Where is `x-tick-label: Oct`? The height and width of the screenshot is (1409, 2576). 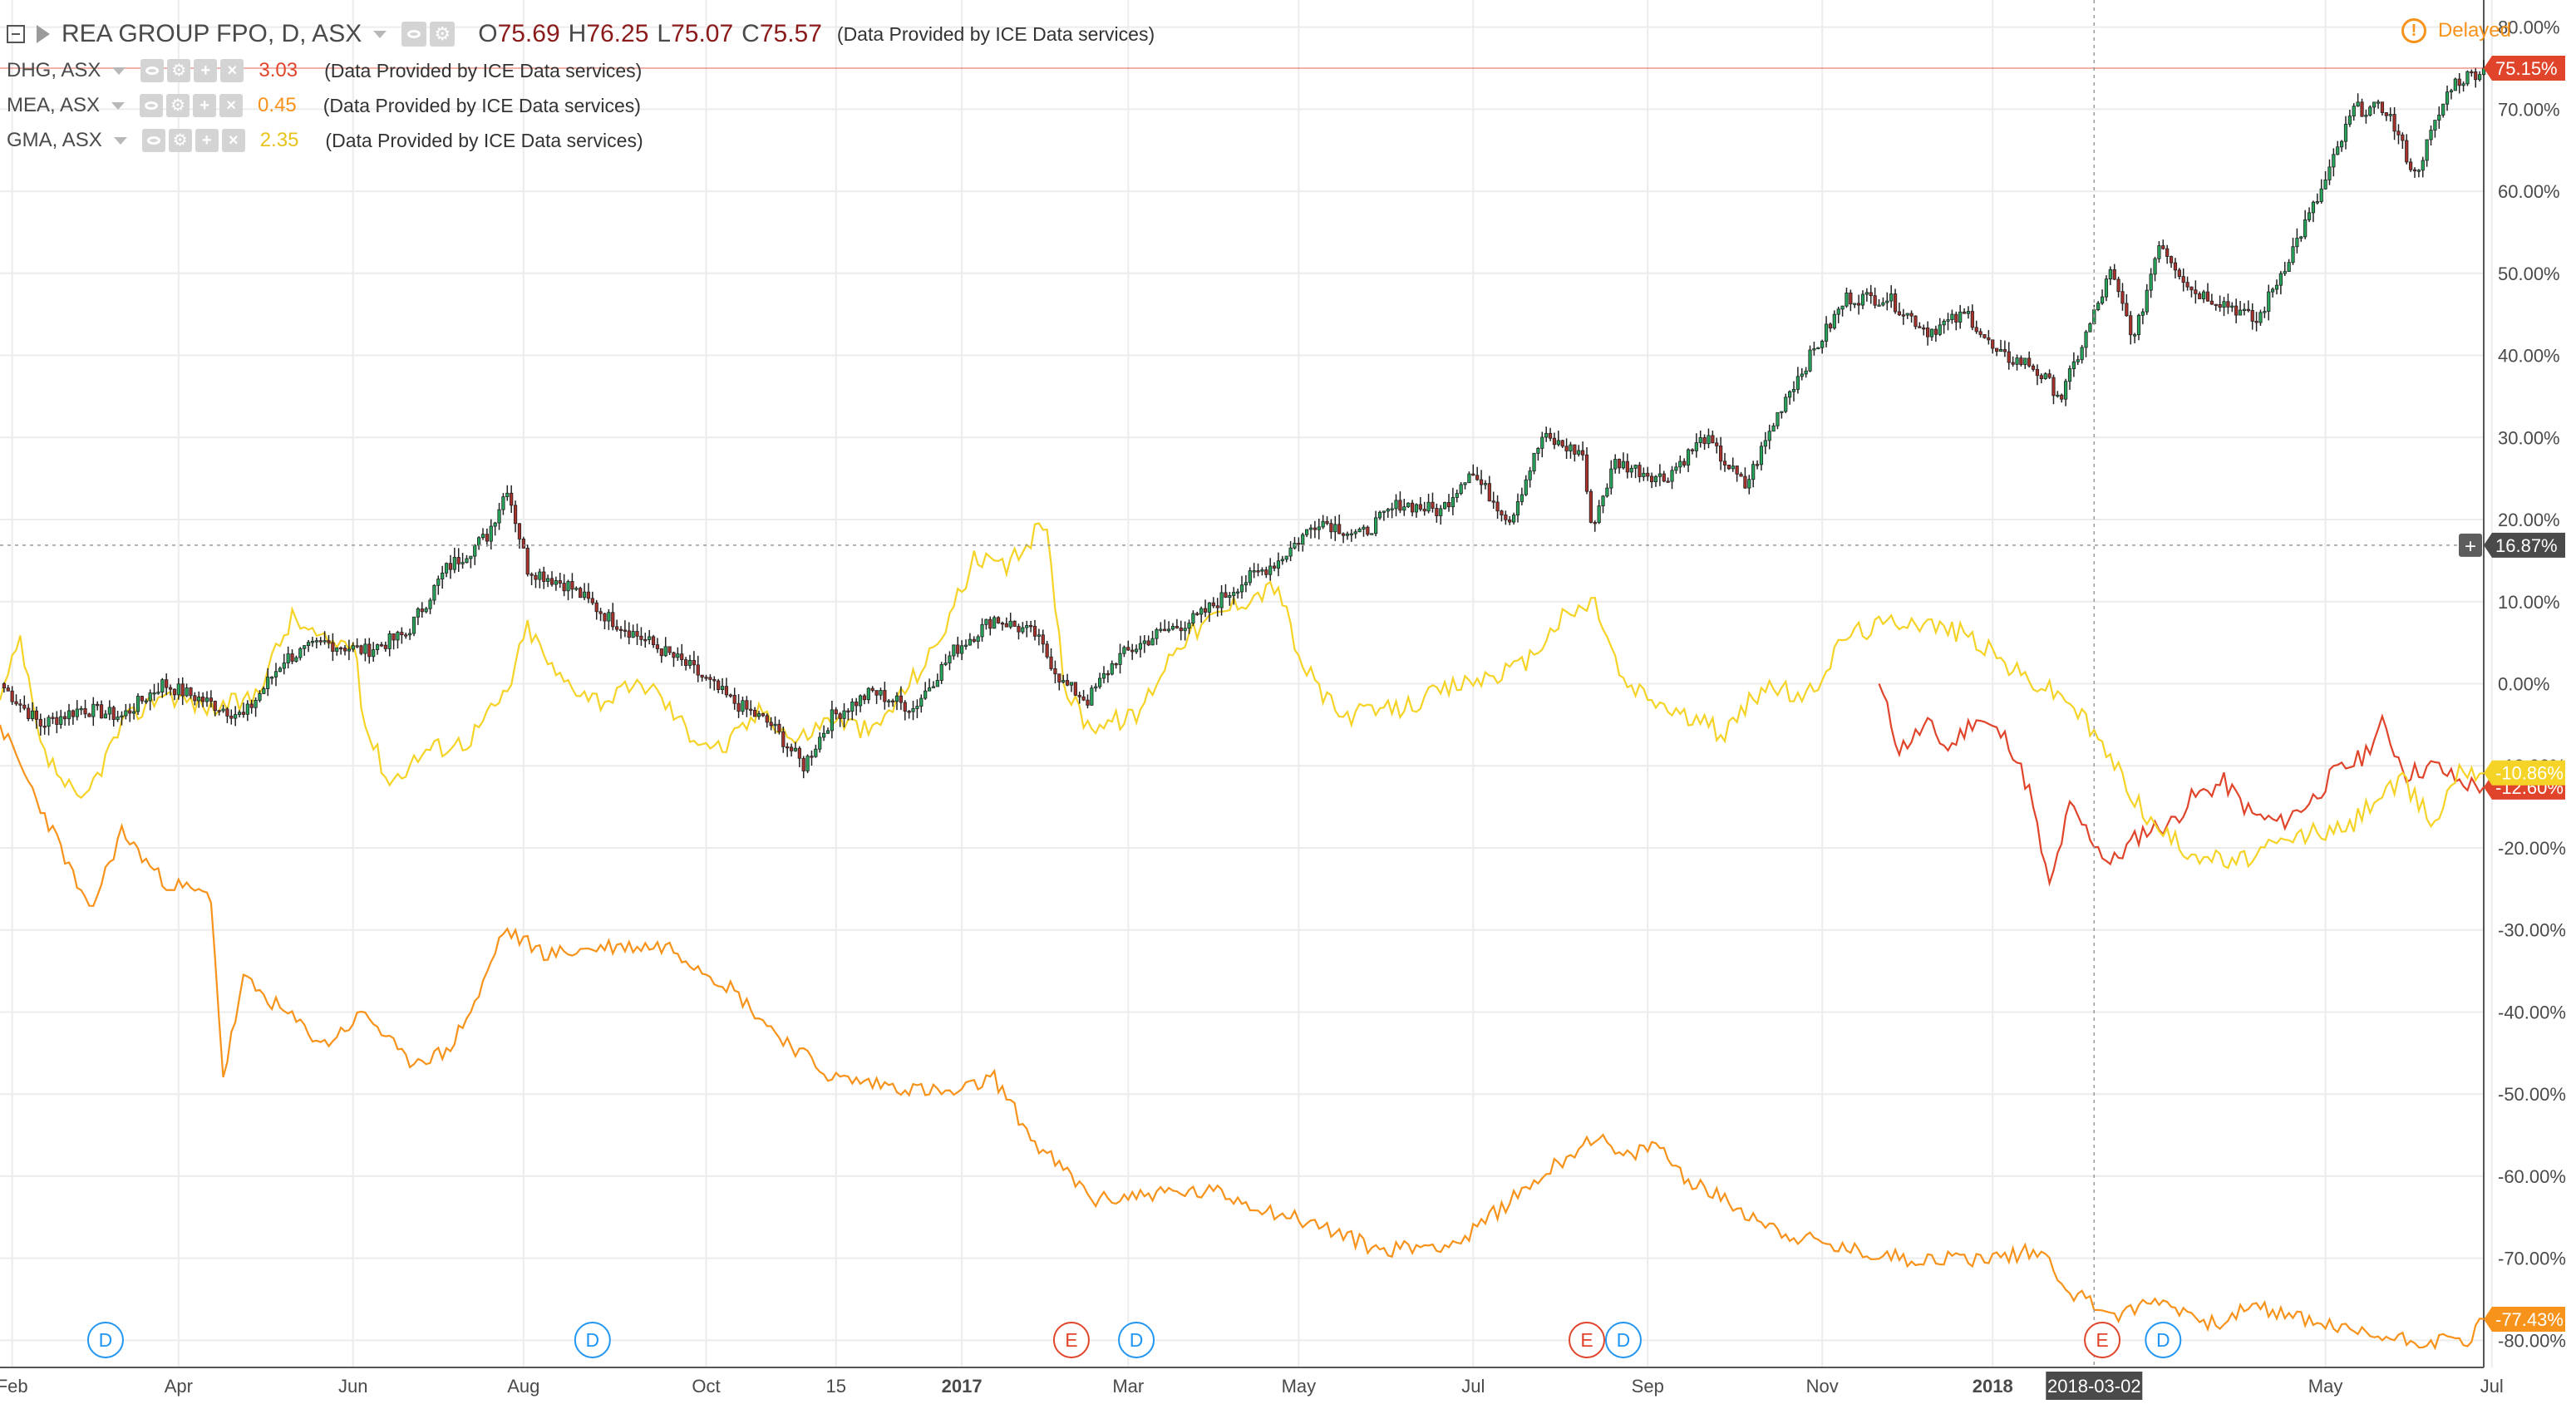
x-tick-label: Oct is located at coordinates (706, 1386).